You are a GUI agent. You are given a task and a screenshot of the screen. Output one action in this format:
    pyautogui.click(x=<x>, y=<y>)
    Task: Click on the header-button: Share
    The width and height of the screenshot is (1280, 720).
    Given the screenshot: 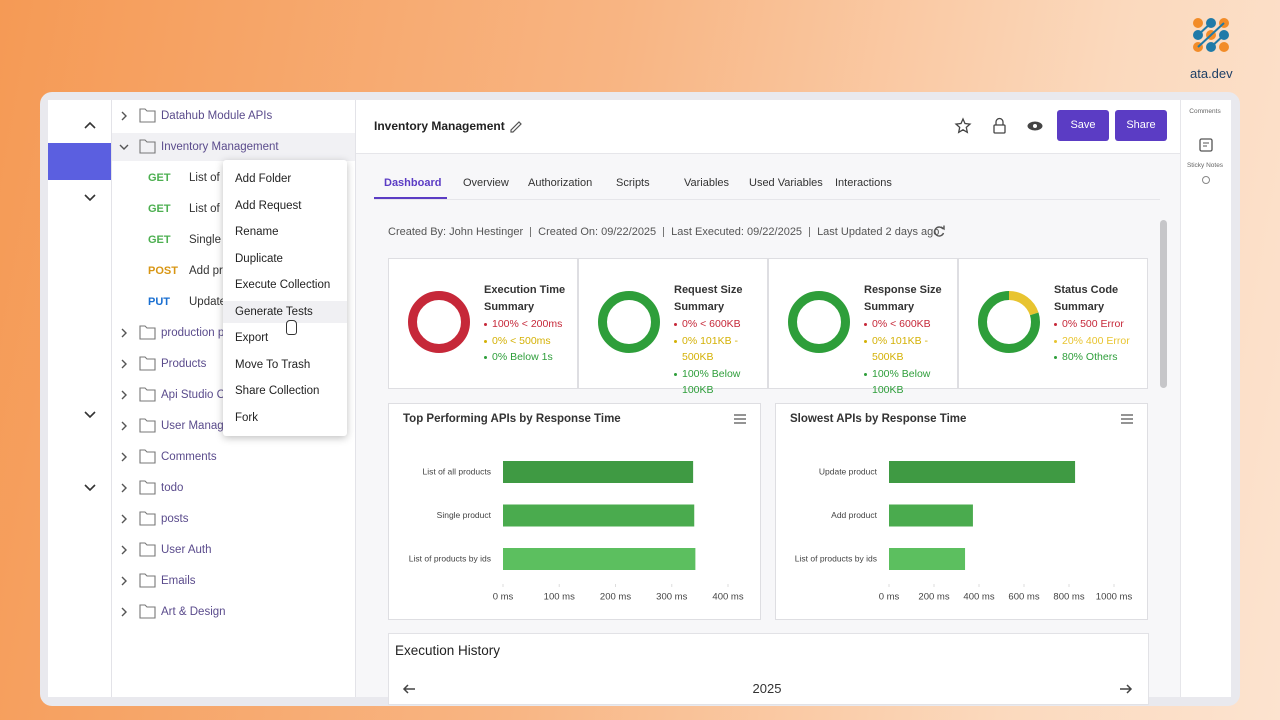 What is the action you would take?
    pyautogui.click(x=1141, y=125)
    